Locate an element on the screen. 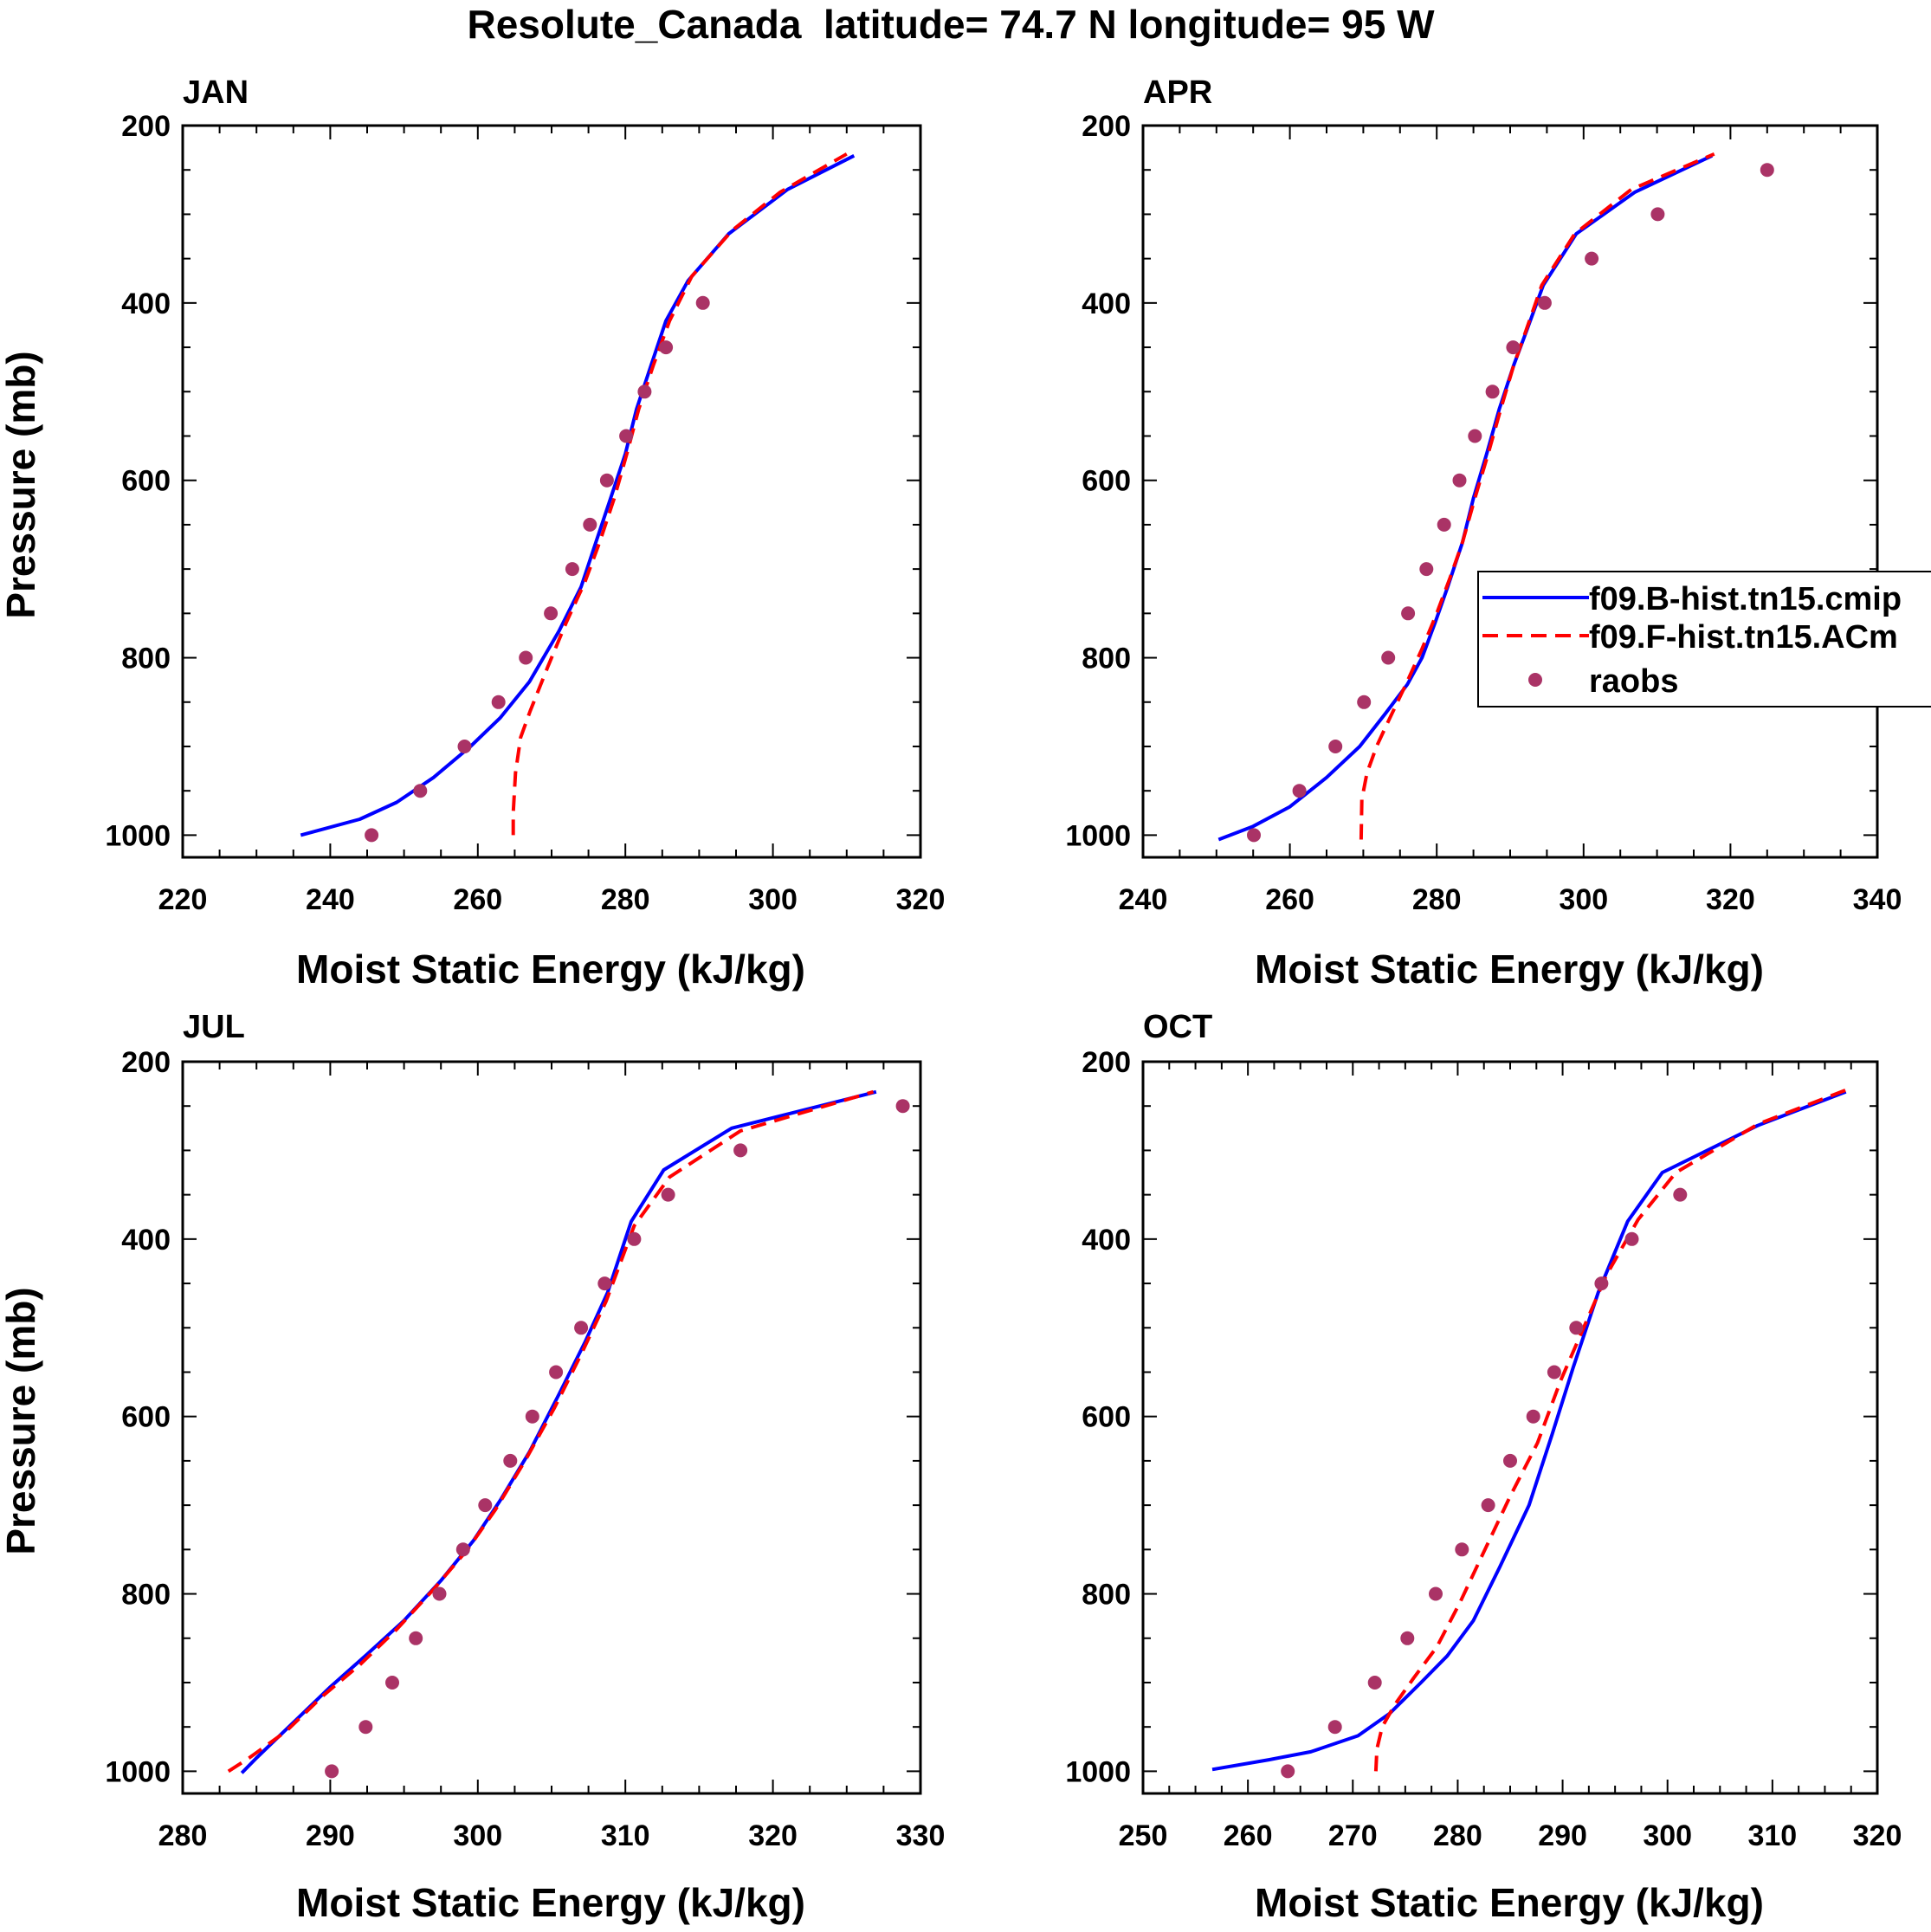 Image resolution: width=1931 pixels, height=1932 pixels. panel-label: OCT is located at coordinates (1177, 1027).